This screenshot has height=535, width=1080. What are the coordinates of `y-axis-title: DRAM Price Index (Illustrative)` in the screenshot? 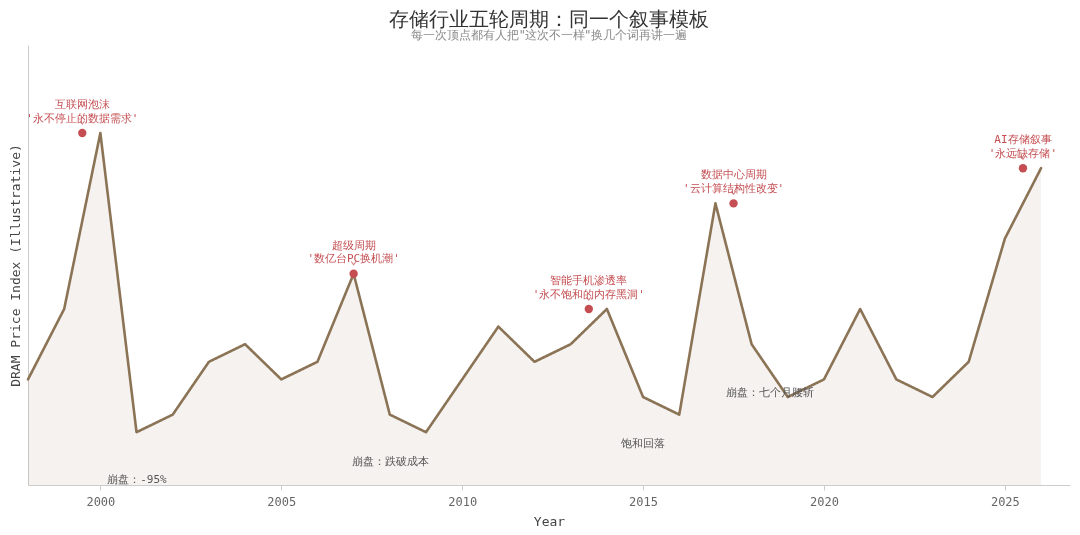 It's located at (15, 265).